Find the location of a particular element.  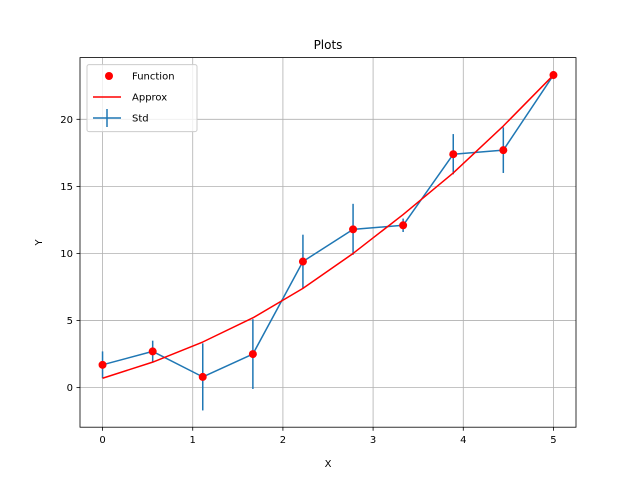

legend-label-std: Std is located at coordinates (140, 119).